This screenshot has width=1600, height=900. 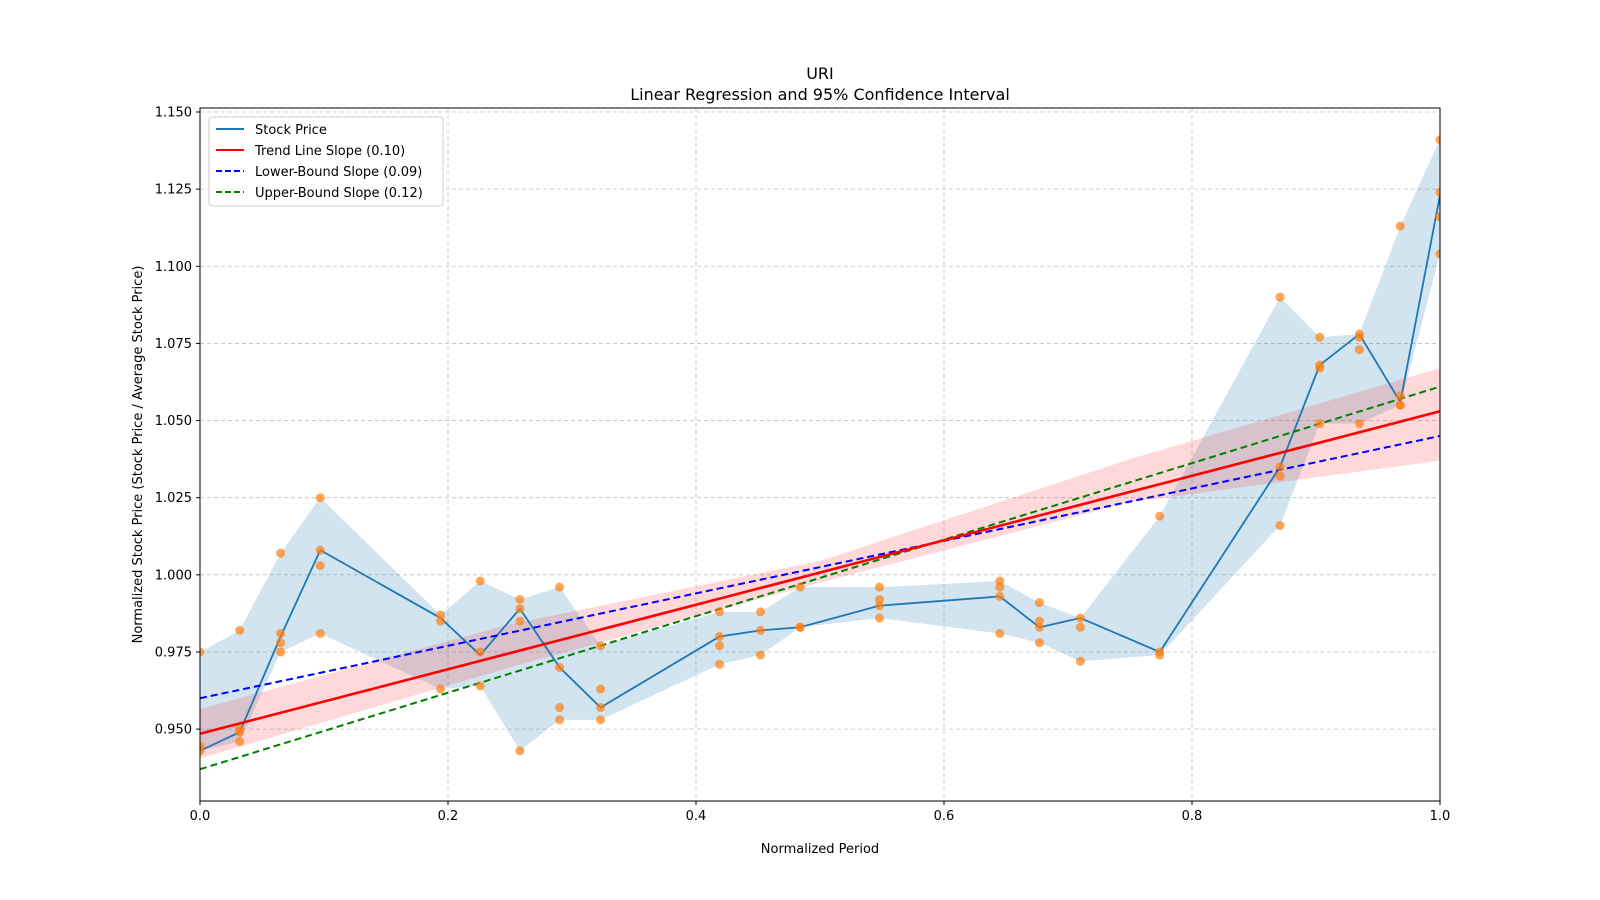 What do you see at coordinates (173, 575) in the screenshot?
I see `y-tick-label: 1.000` at bounding box center [173, 575].